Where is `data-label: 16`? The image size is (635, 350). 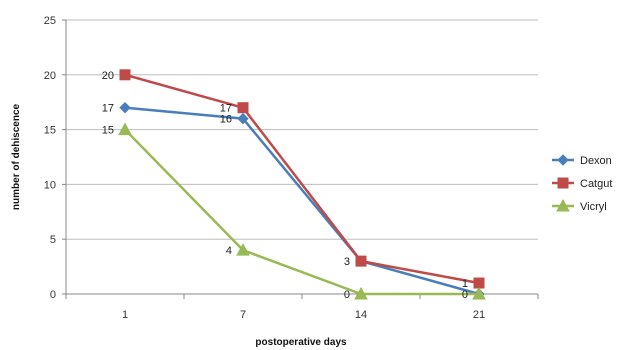
data-label: 16 is located at coordinates (226, 120).